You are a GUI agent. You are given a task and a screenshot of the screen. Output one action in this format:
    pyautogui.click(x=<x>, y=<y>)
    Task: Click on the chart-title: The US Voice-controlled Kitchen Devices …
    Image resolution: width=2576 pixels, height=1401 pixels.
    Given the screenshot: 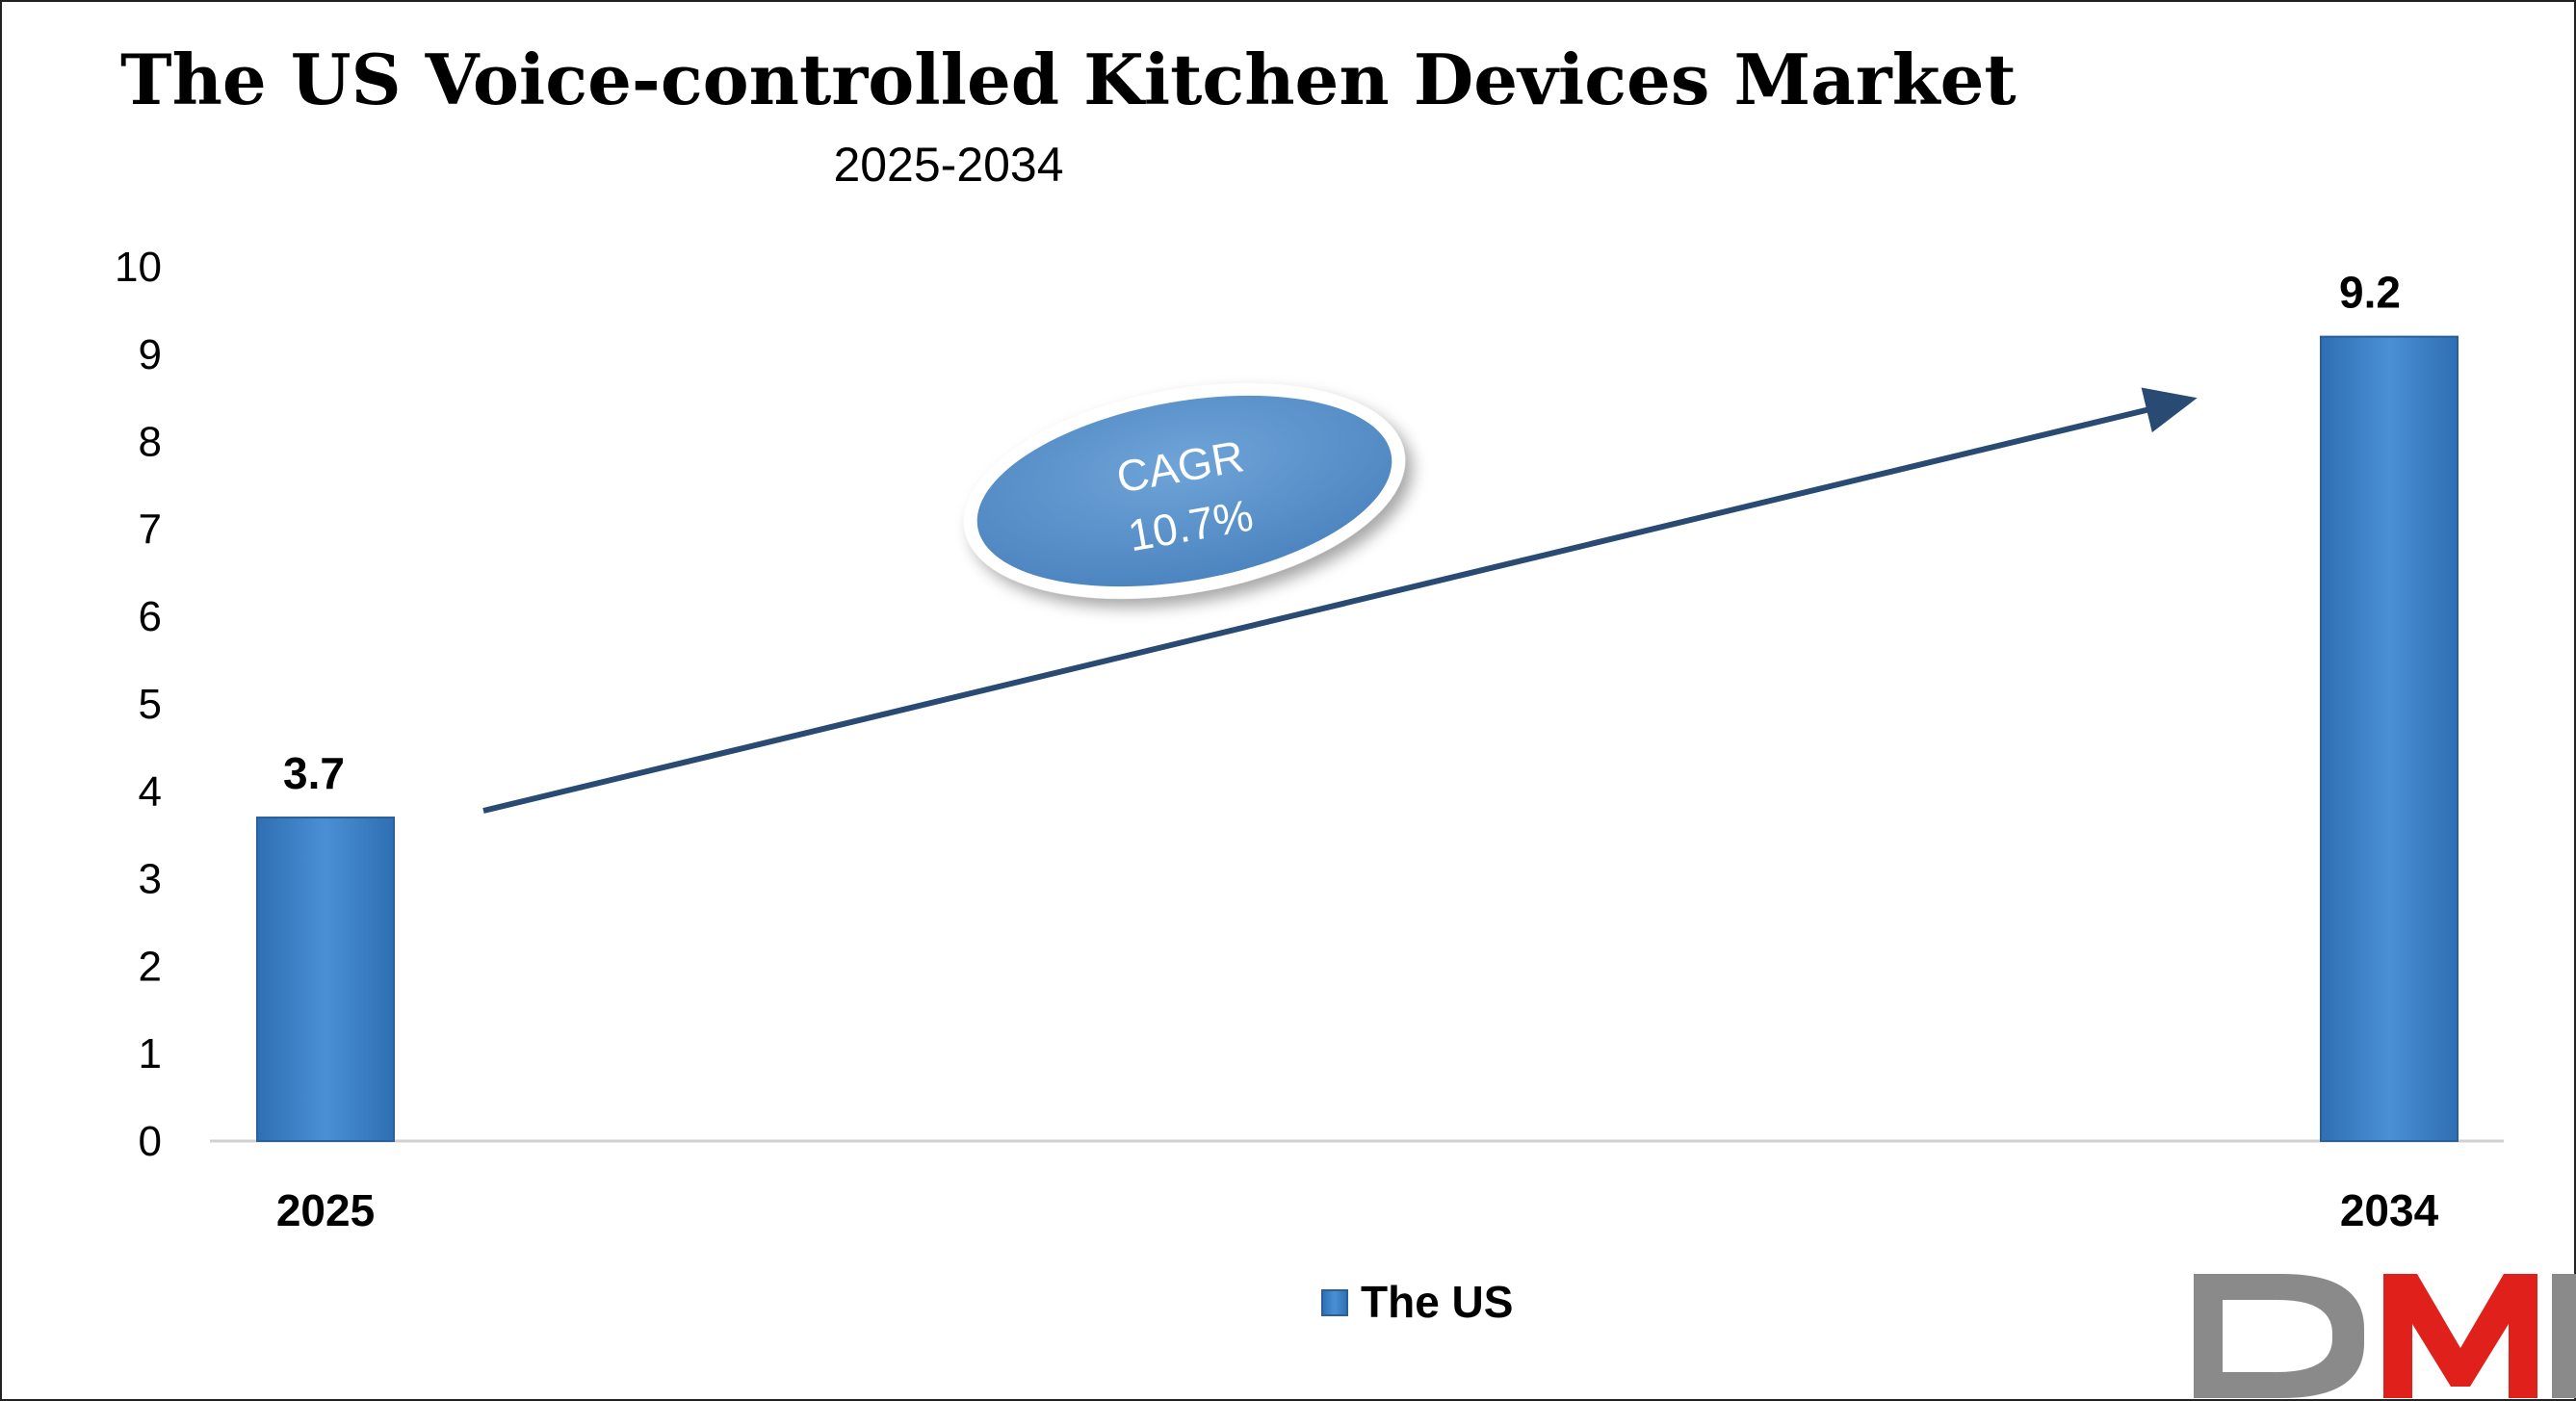 What is the action you would take?
    pyautogui.click(x=1068, y=80)
    